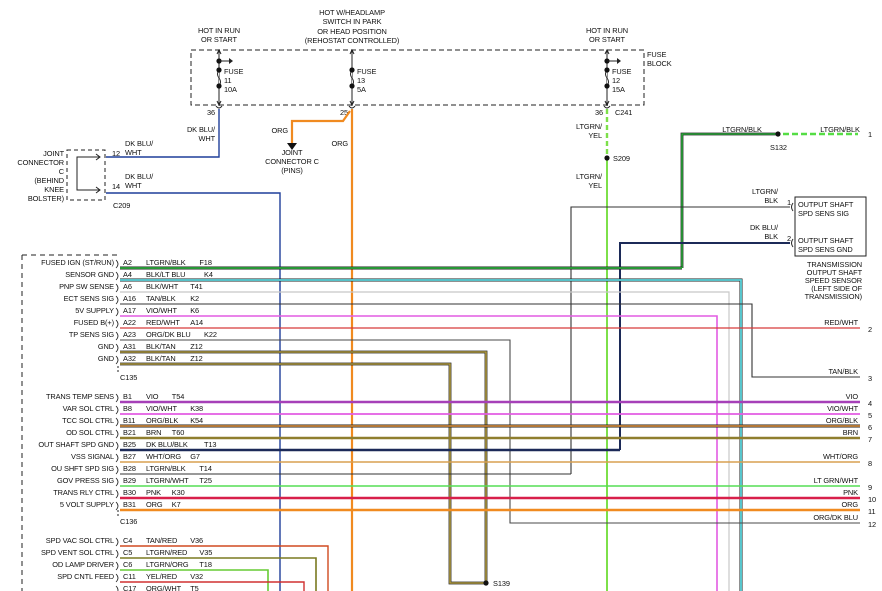 This screenshot has width=882, height=591. What do you see at coordinates (607, 39) in the screenshot?
I see `fuse-feed-label: OR START` at bounding box center [607, 39].